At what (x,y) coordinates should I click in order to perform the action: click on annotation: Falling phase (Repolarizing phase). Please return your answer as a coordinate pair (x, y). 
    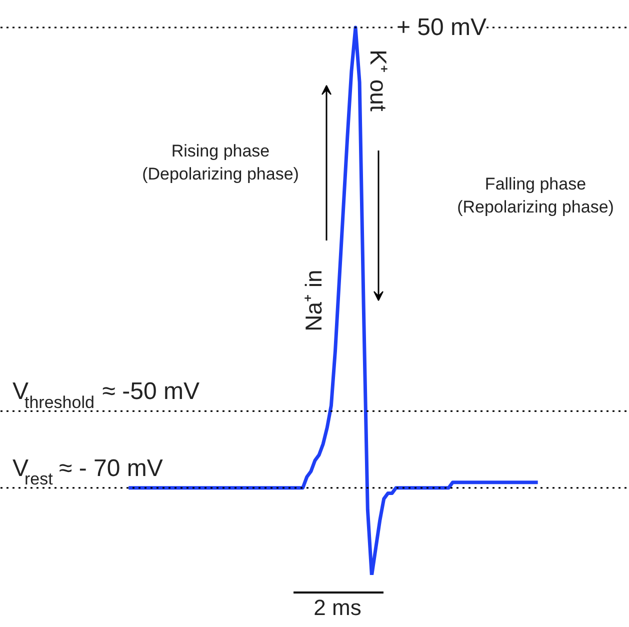
    Looking at the image, I should click on (535, 195).